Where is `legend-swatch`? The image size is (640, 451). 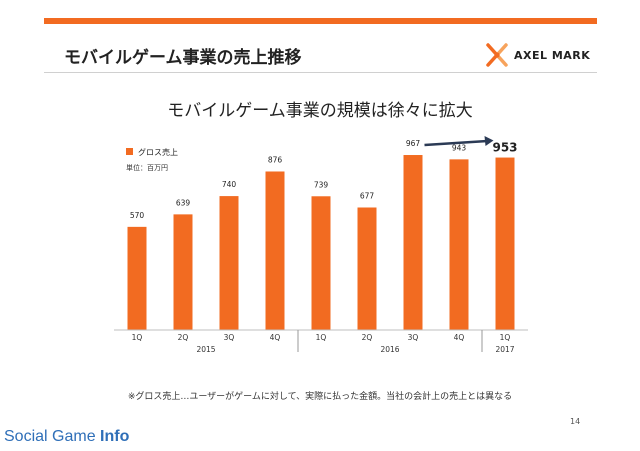
legend-swatch is located at coordinates (129, 151).